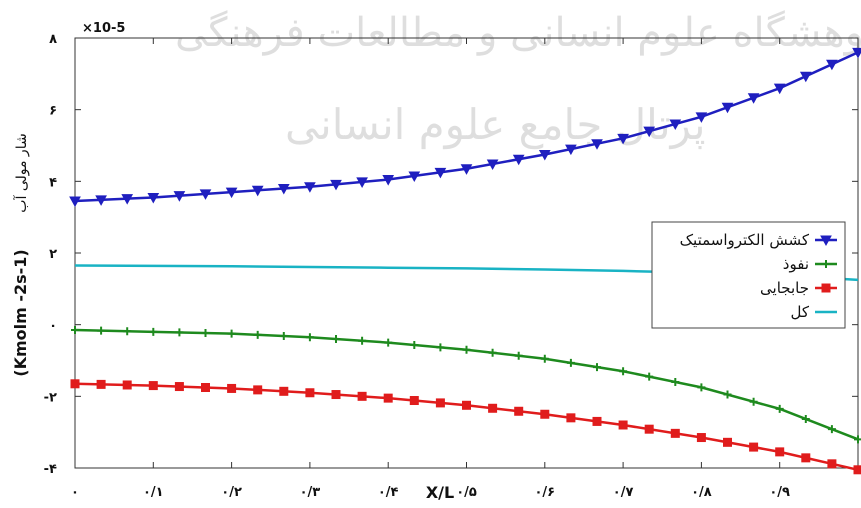 The image size is (861, 508). What do you see at coordinates (518, 33) in the screenshot?
I see `watermark-line-1: پژوهشگاه علوم انسانی و مطالعات فرهنگی` at bounding box center [518, 33].